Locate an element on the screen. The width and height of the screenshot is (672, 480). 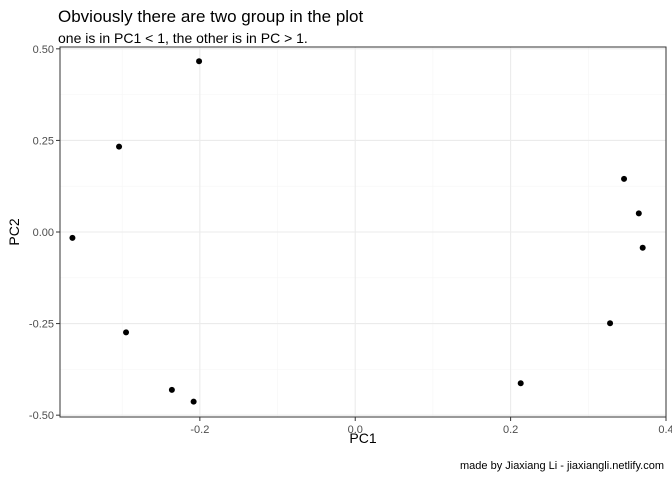
y-tick-label: 0.00 is located at coordinates (43, 233).